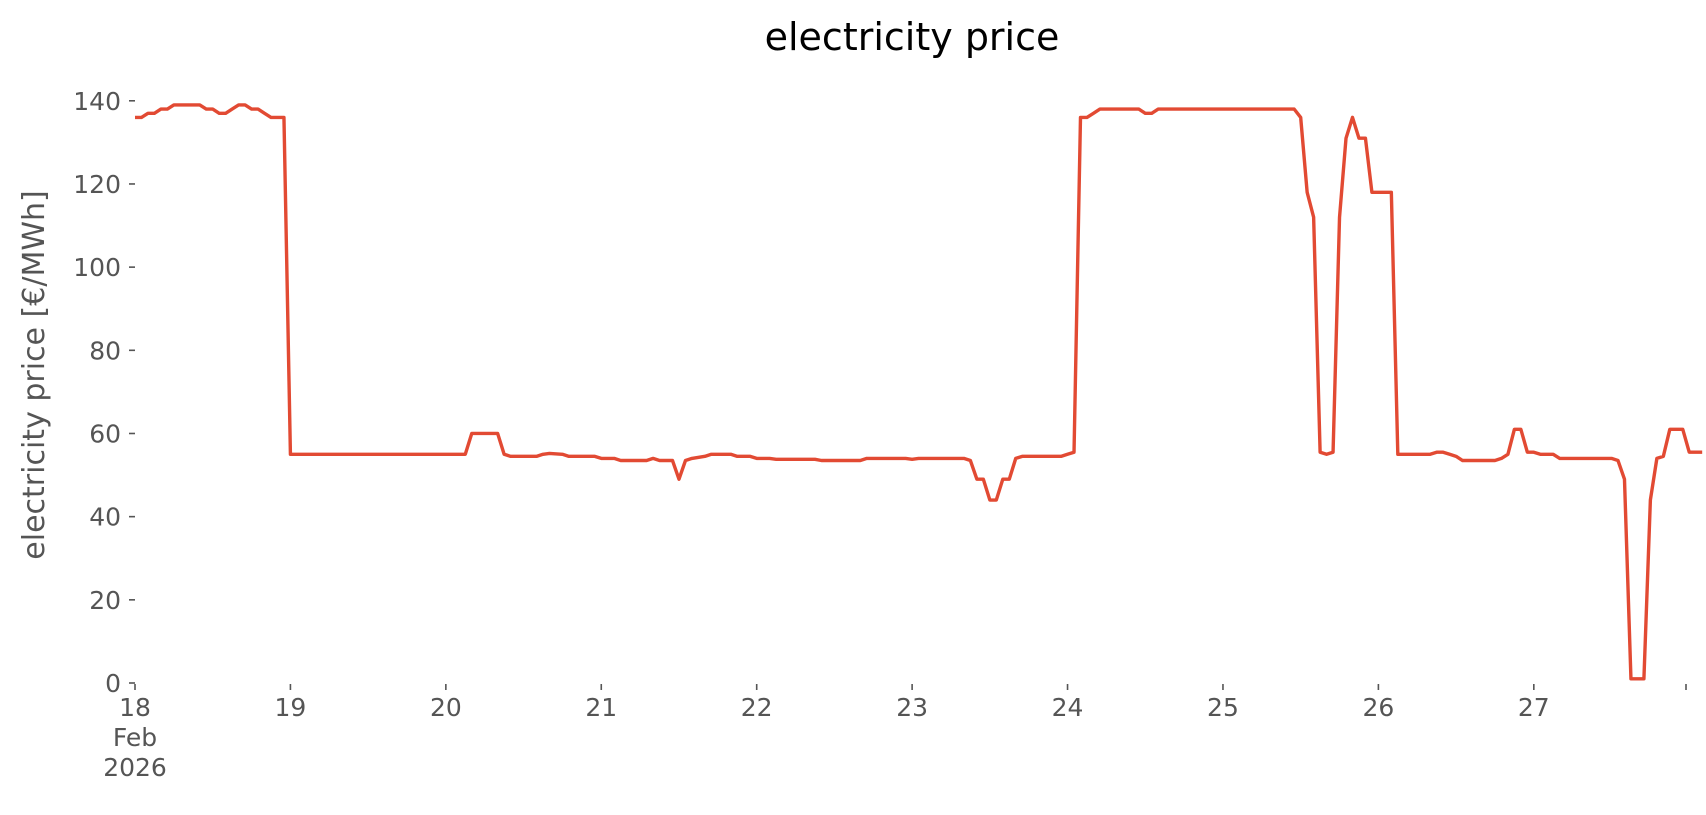  I want to click on x-tick-label: 19, so click(291, 707).